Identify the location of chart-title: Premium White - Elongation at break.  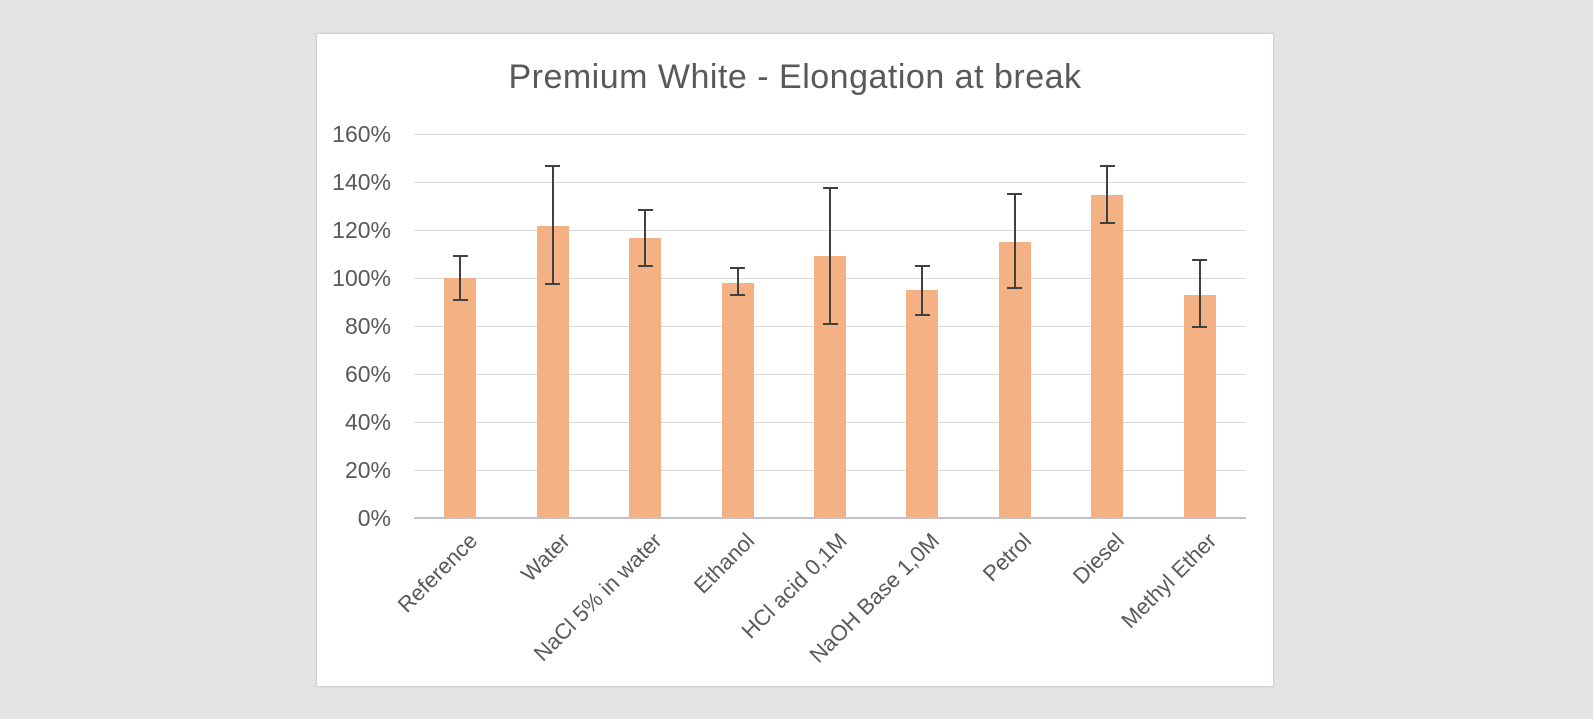
(795, 77).